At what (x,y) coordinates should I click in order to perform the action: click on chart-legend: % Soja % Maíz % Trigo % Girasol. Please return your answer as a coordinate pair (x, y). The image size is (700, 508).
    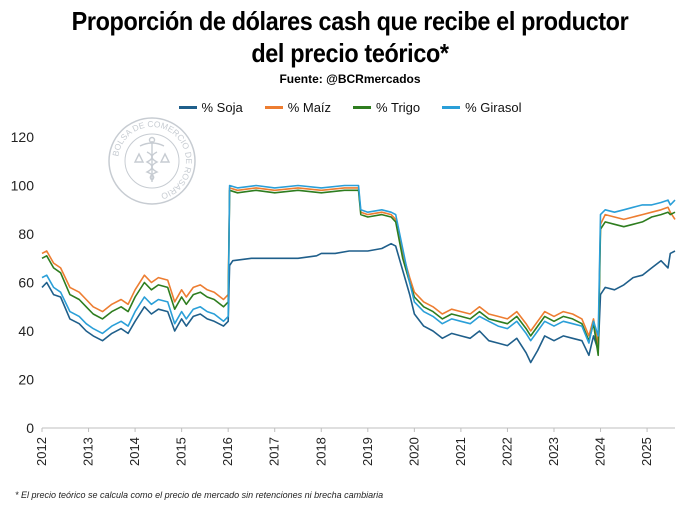
    Looking at the image, I should click on (350, 107).